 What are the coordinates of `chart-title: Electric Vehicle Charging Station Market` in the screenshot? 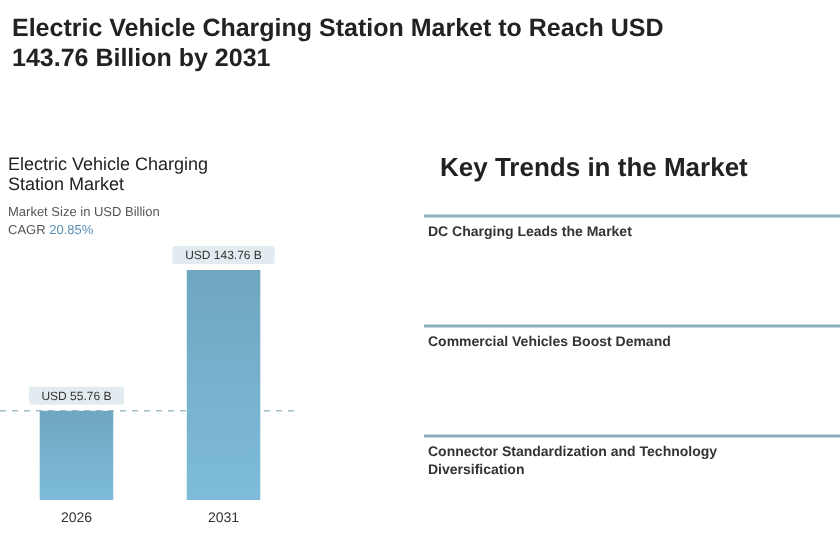 It's located at (108, 174).